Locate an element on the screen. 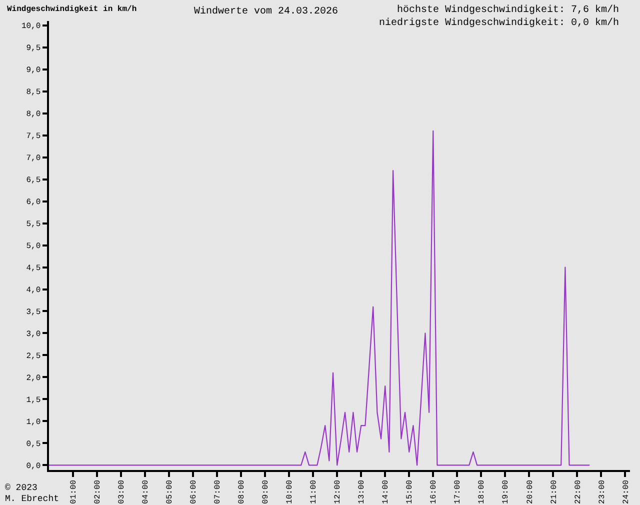  text: © 2023 is located at coordinates (21, 488).